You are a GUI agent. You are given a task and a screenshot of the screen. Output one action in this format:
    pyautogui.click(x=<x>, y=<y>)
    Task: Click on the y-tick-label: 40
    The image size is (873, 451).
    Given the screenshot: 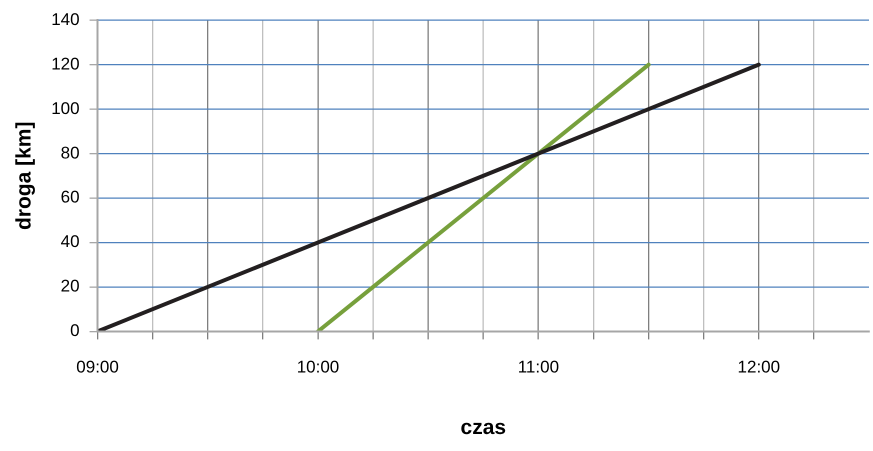 What is the action you would take?
    pyautogui.click(x=70, y=242)
    